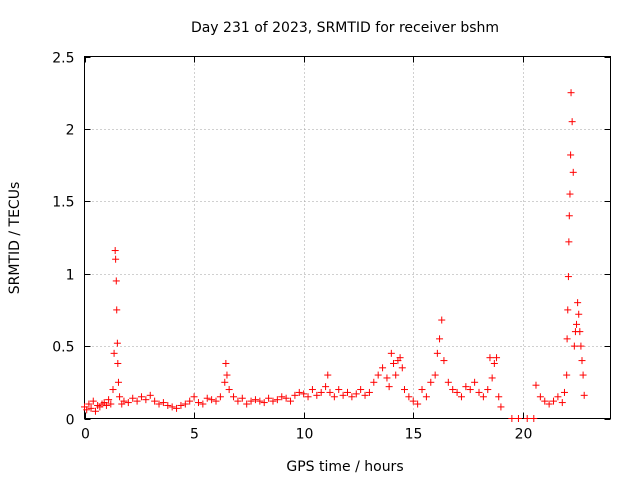 Image resolution: width=640 pixels, height=480 pixels. What do you see at coordinates (414, 435) in the screenshot?
I see `x-tick-label: 15` at bounding box center [414, 435].